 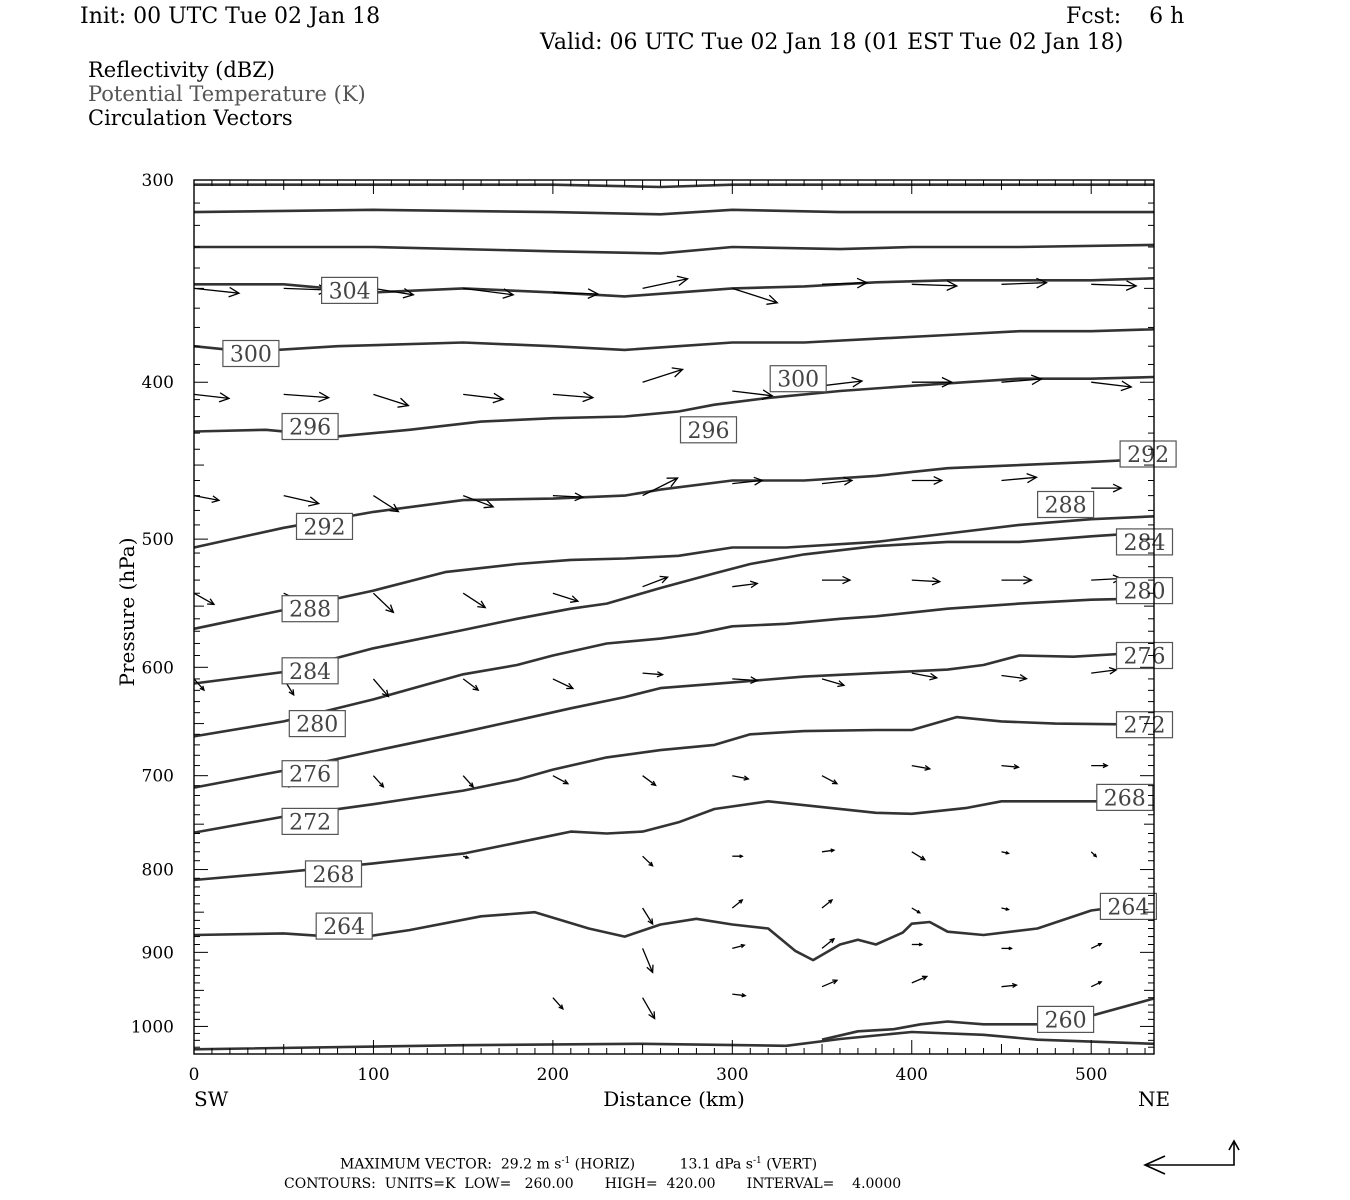 I want to click on max-vector-label: MAXIMUM VECTOR:, so click(x=416, y=1164).